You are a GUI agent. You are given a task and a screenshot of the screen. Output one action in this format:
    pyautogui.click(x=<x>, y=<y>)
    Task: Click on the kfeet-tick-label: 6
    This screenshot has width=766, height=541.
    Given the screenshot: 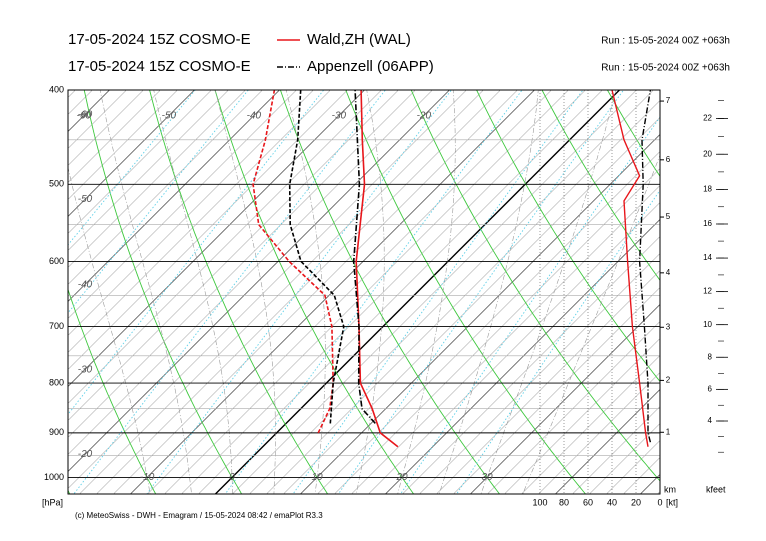 What is the action you would take?
    pyautogui.click(x=710, y=388)
    